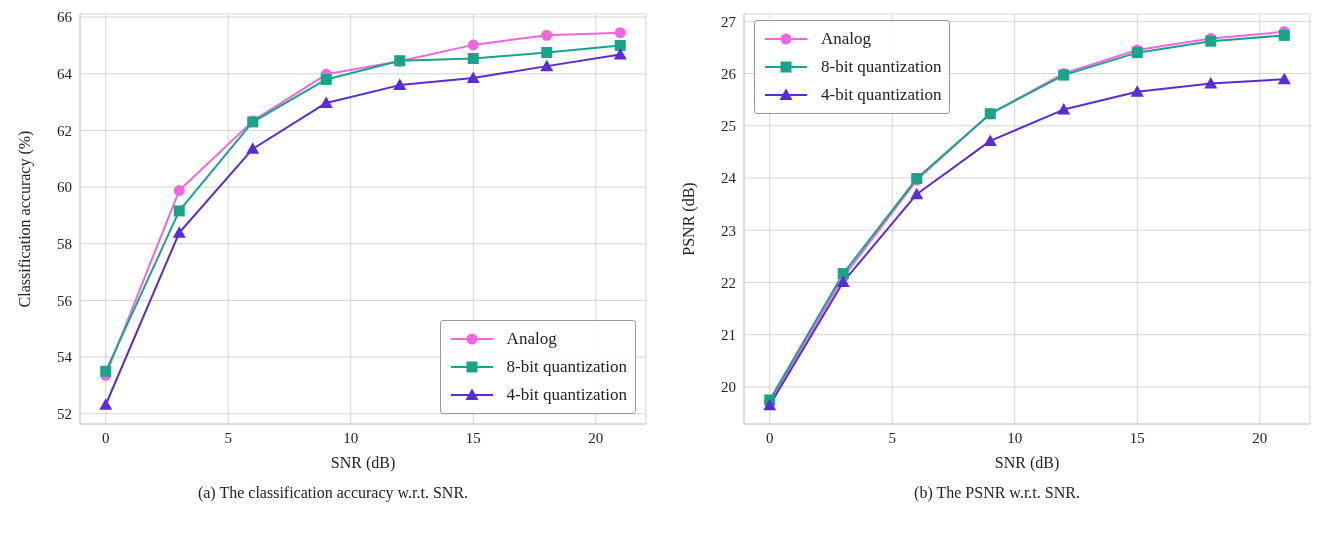 This screenshot has width=1337, height=537. What do you see at coordinates (64, 414) in the screenshot?
I see `y-tick-label: 52` at bounding box center [64, 414].